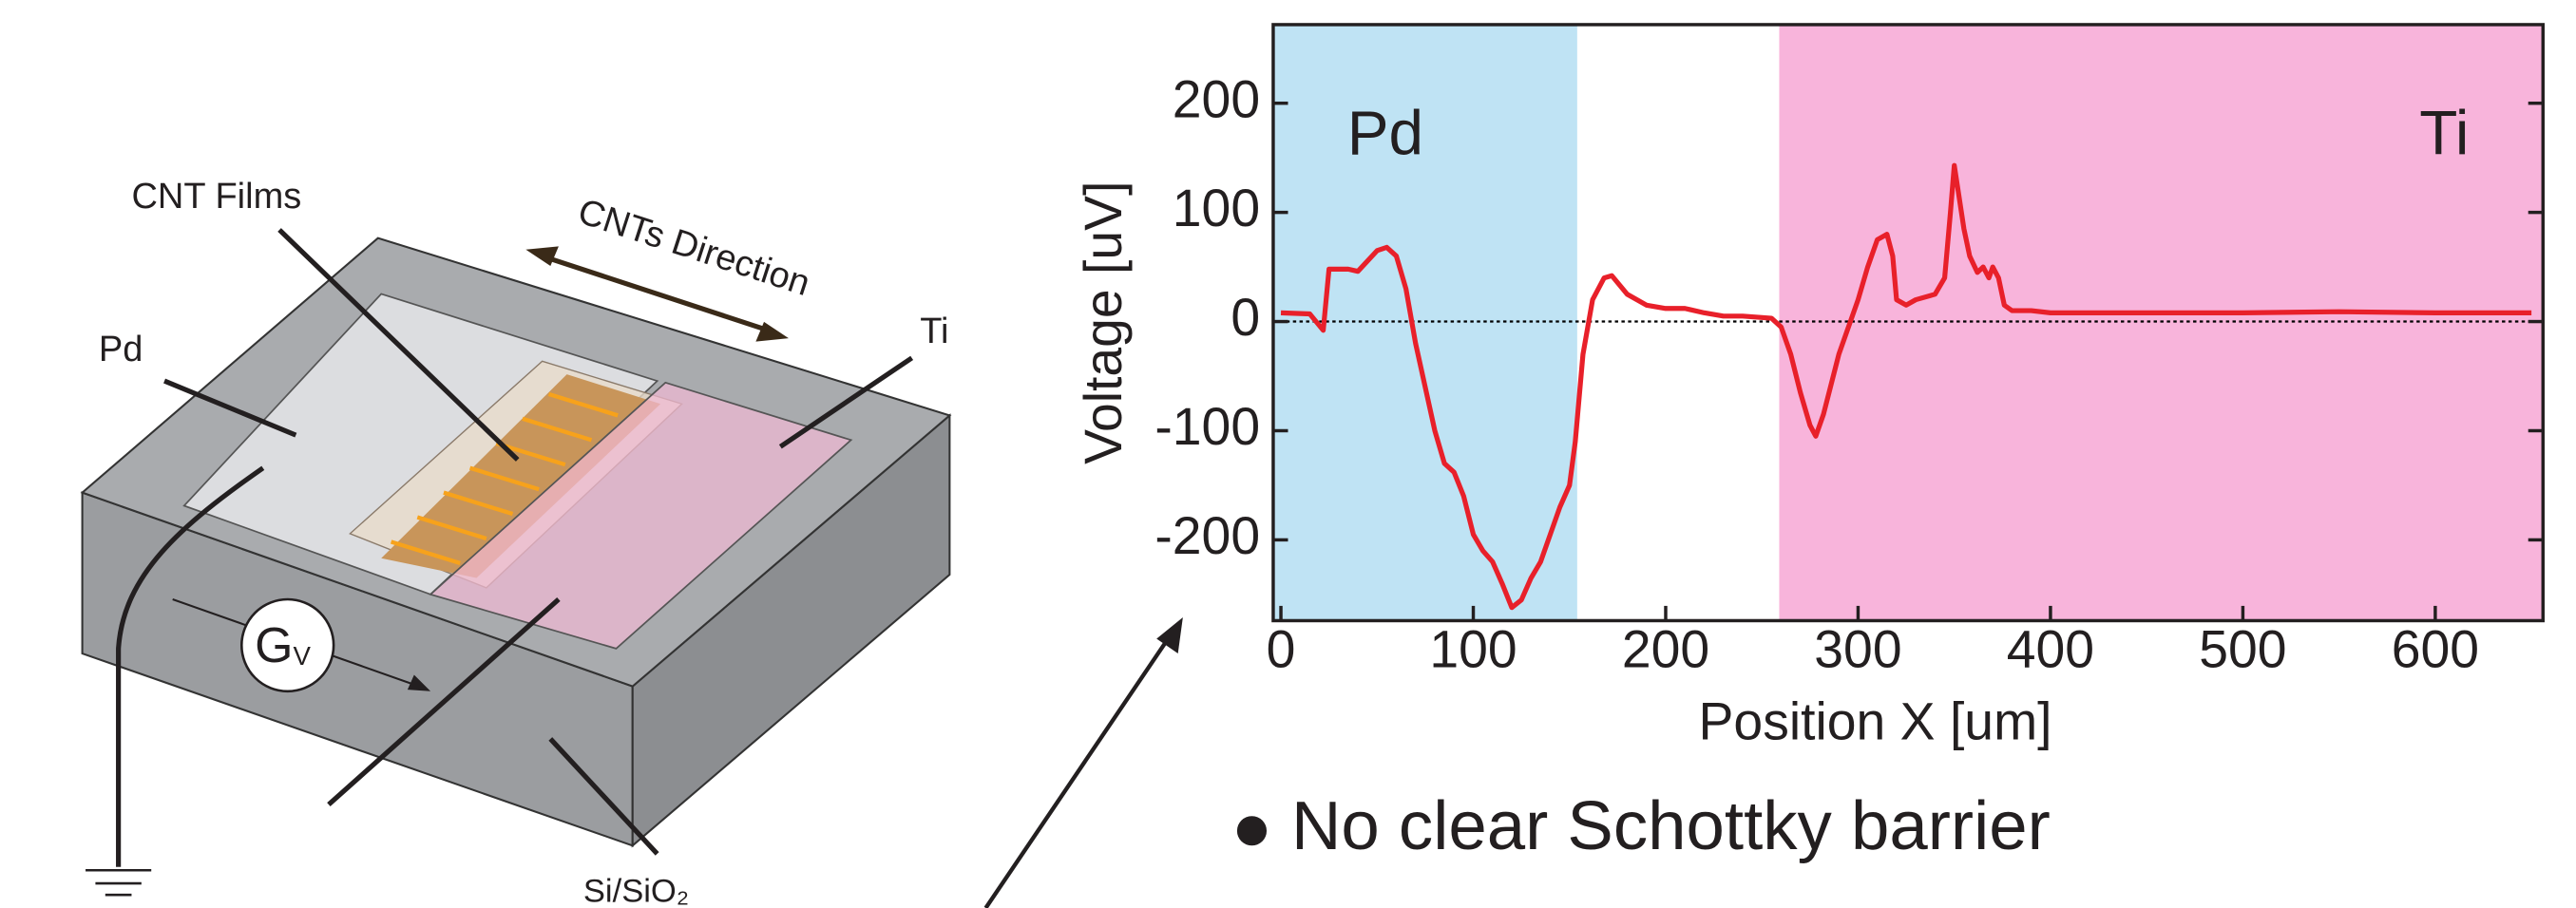  Describe the element at coordinates (274, 644) in the screenshot. I see `meter-symbol: G` at that location.